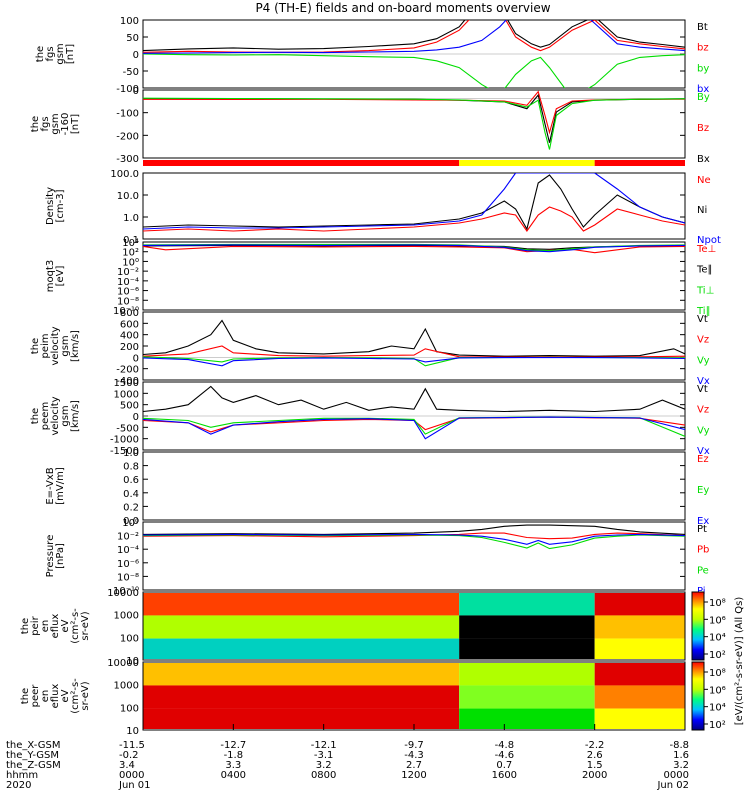 Image resolution: width=750 pixels, height=800 pixels. I want to click on spectrogram-band-high, so click(639, 604).